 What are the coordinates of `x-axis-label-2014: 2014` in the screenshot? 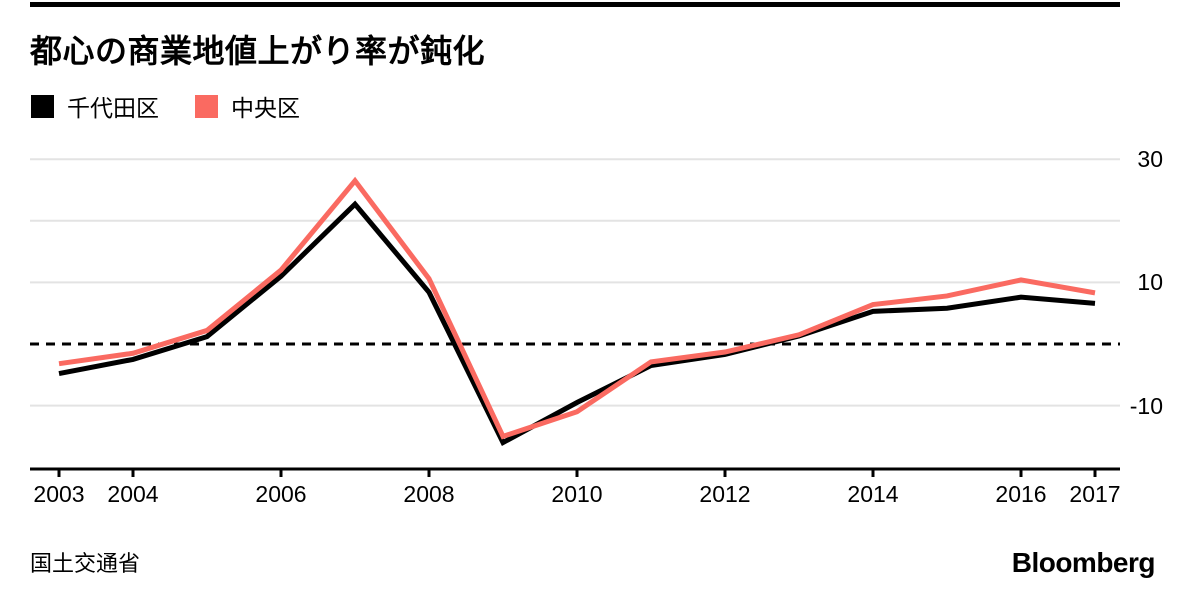 It's located at (873, 494).